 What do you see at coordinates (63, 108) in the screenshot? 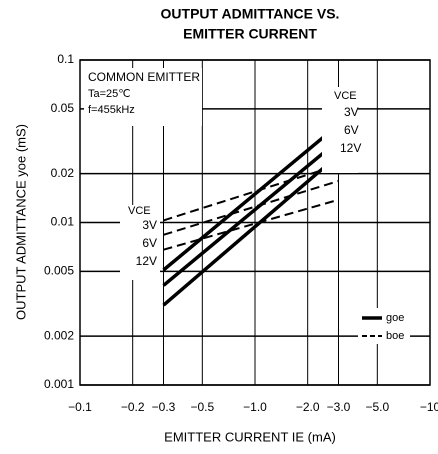
I see `y-tick-label: 0.05` at bounding box center [63, 108].